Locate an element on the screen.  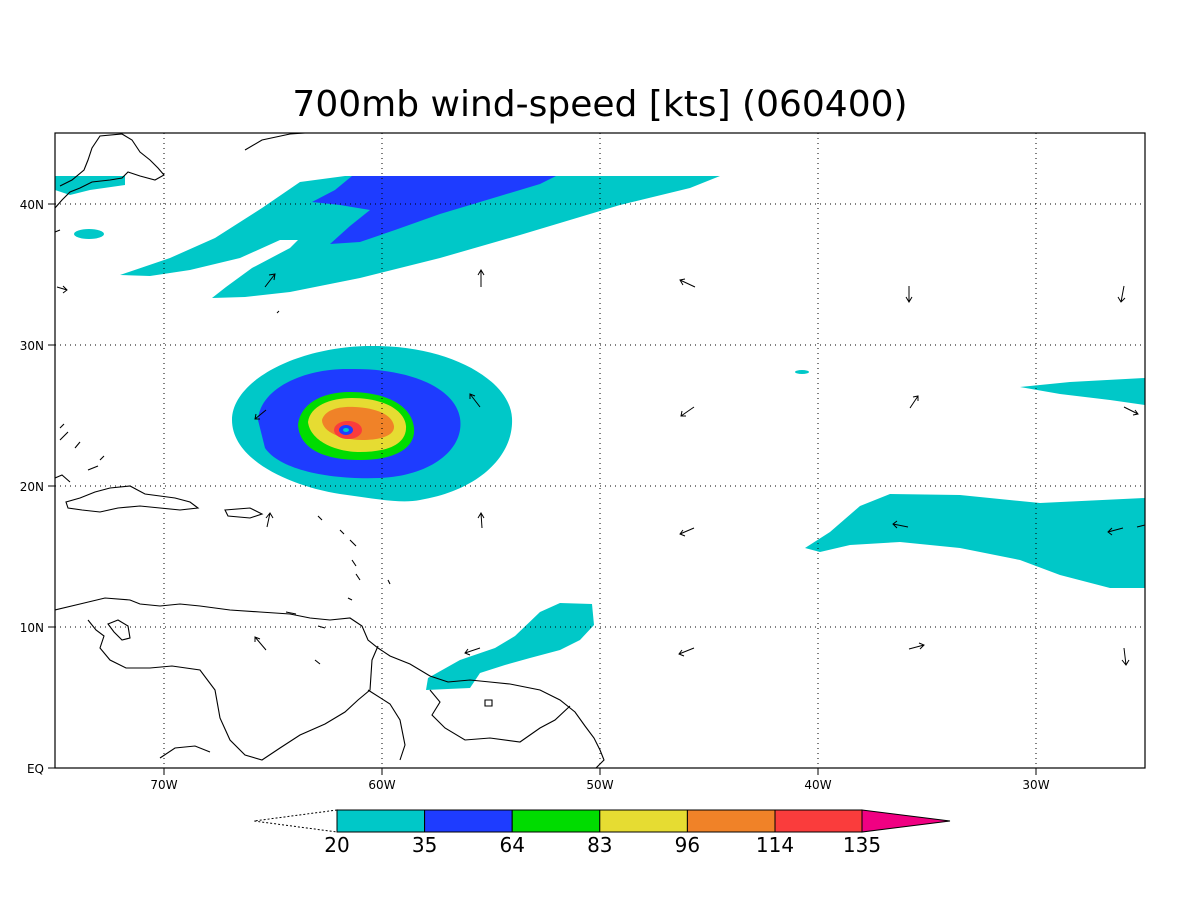
colorbar: 20 35 64 83 96 114 135 is located at coordinates (602, 833).